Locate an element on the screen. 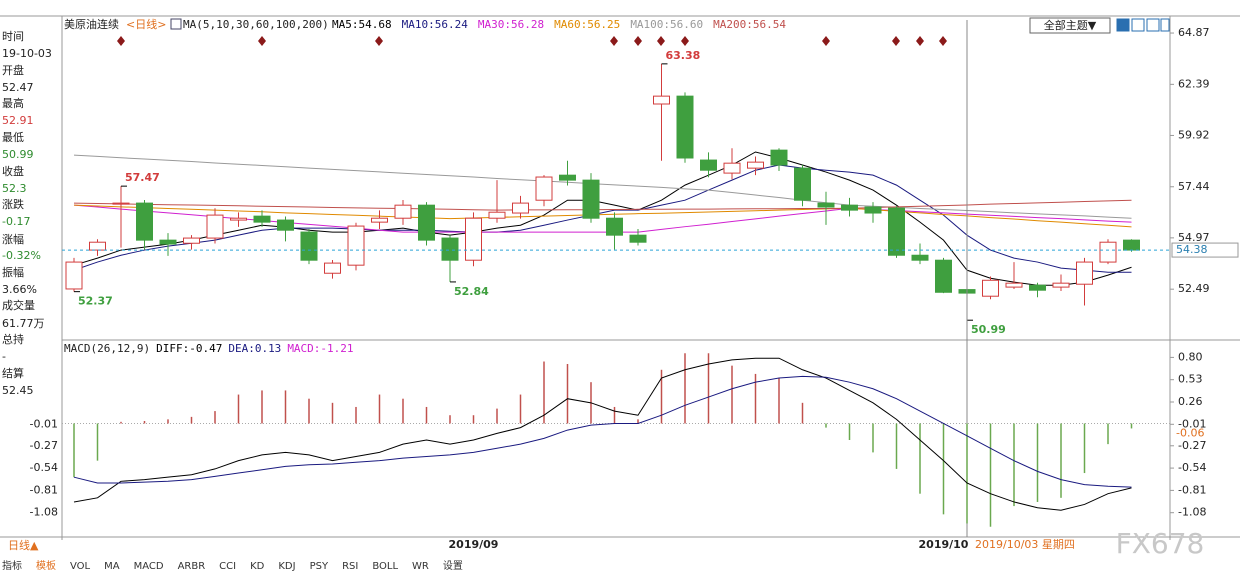  tab: KD is located at coordinates (257, 566).